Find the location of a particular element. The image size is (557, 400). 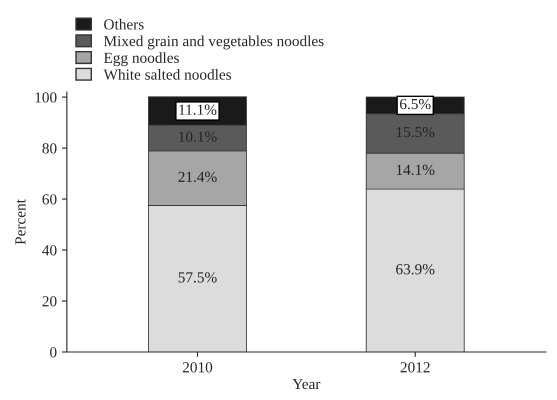

legend-label: Others is located at coordinates (124, 24).